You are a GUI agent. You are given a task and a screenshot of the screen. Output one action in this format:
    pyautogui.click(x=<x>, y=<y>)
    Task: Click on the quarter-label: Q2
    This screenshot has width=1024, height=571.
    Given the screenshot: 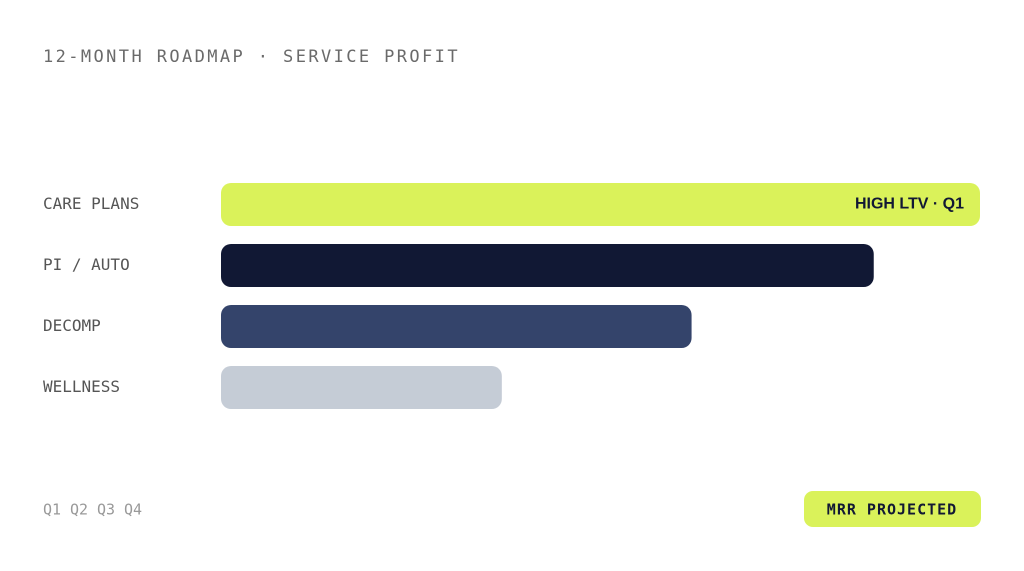 What is the action you would take?
    pyautogui.click(x=79, y=510)
    